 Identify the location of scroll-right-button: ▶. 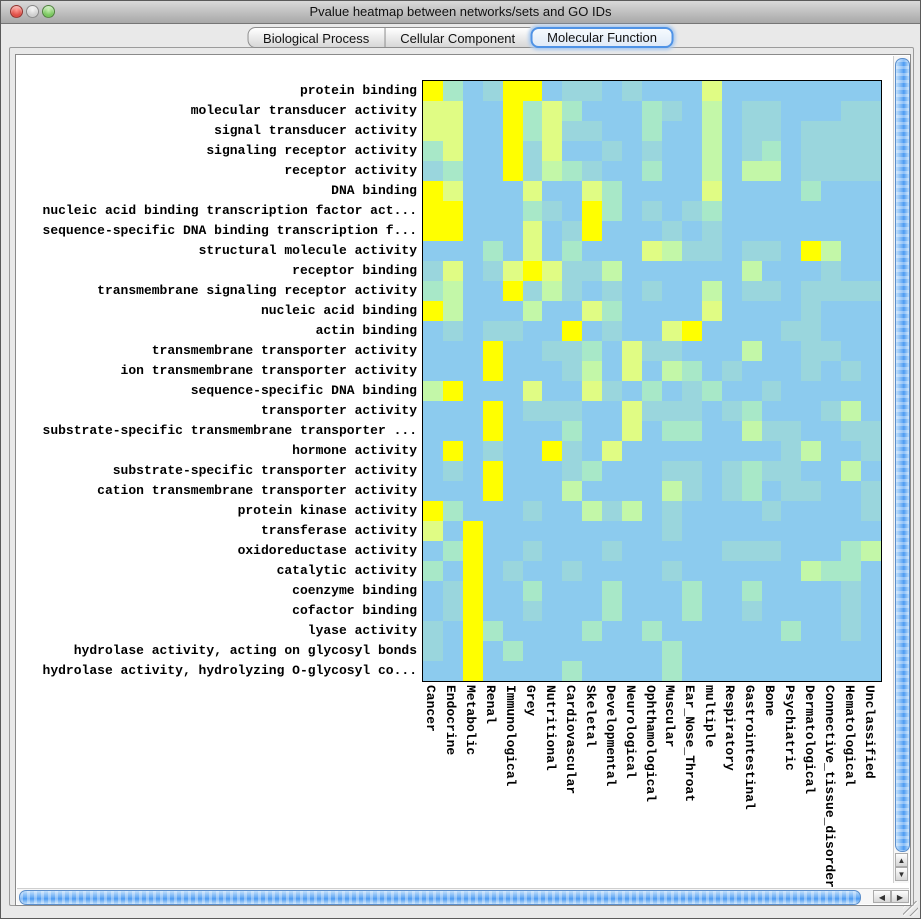
(900, 896).